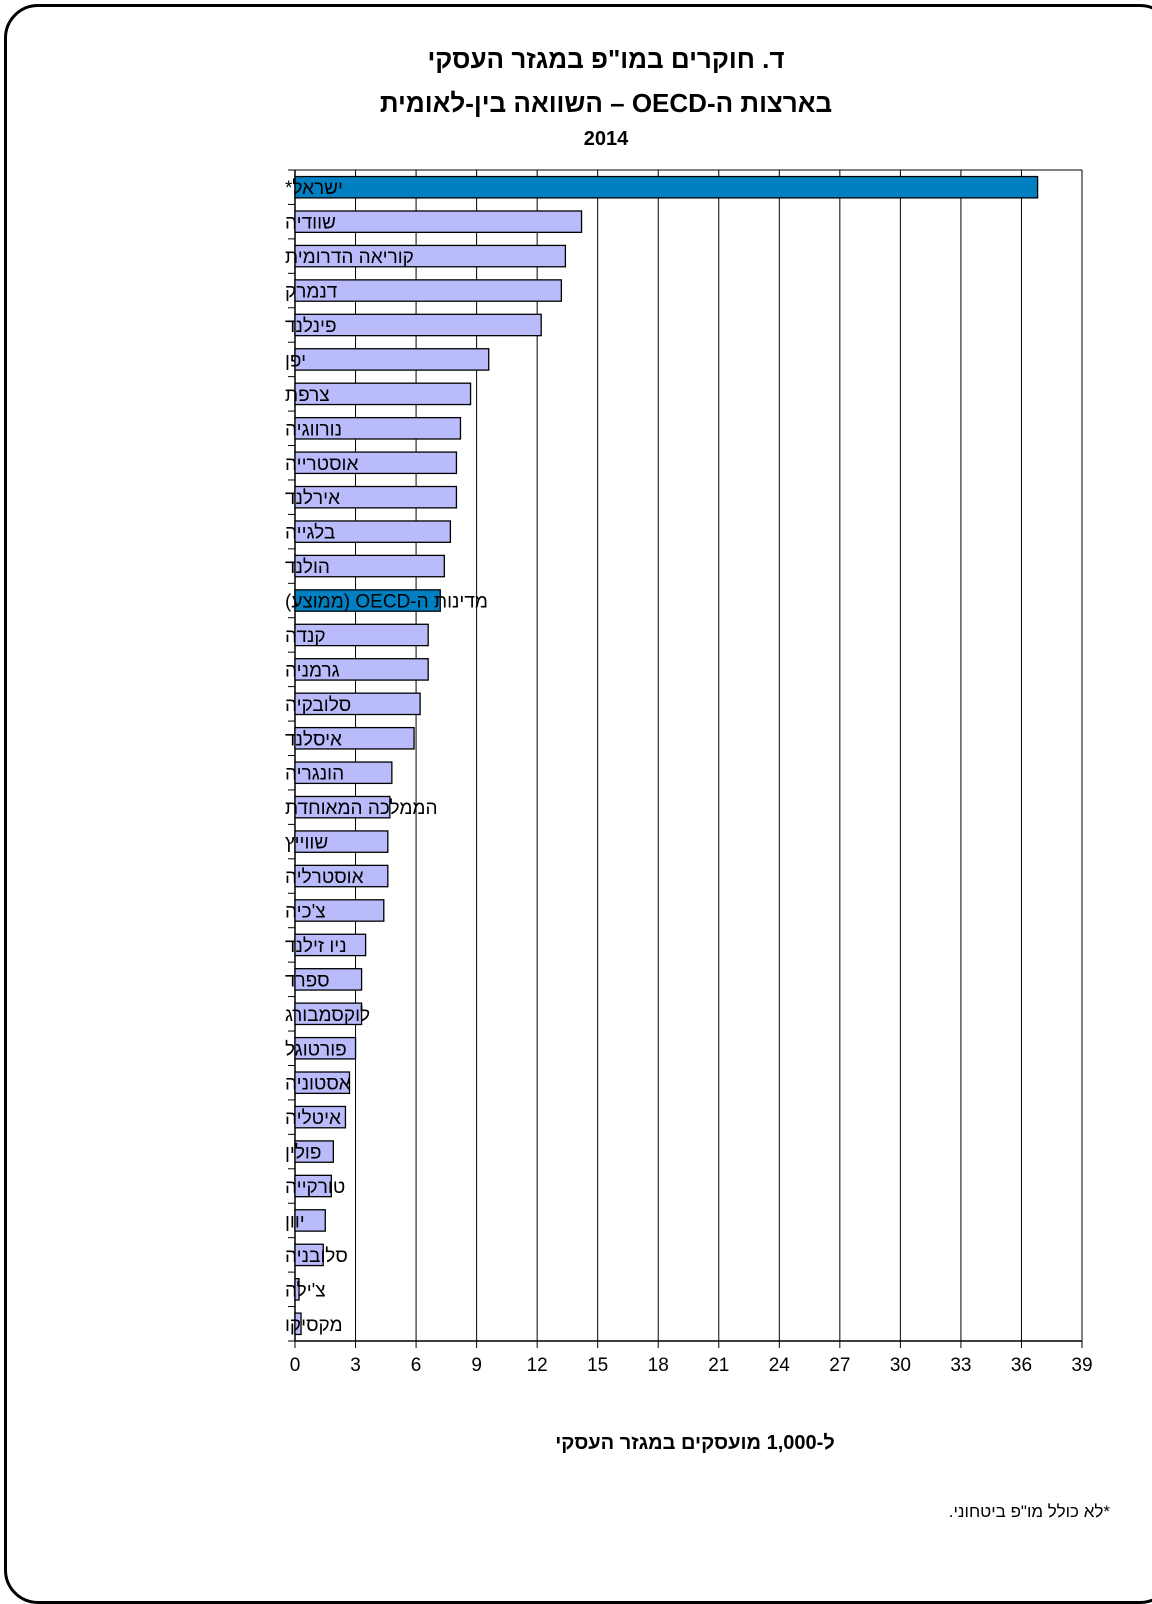 The image size is (1152, 1604). I want to click on category-label: אסטוניה, so click(318, 1084).